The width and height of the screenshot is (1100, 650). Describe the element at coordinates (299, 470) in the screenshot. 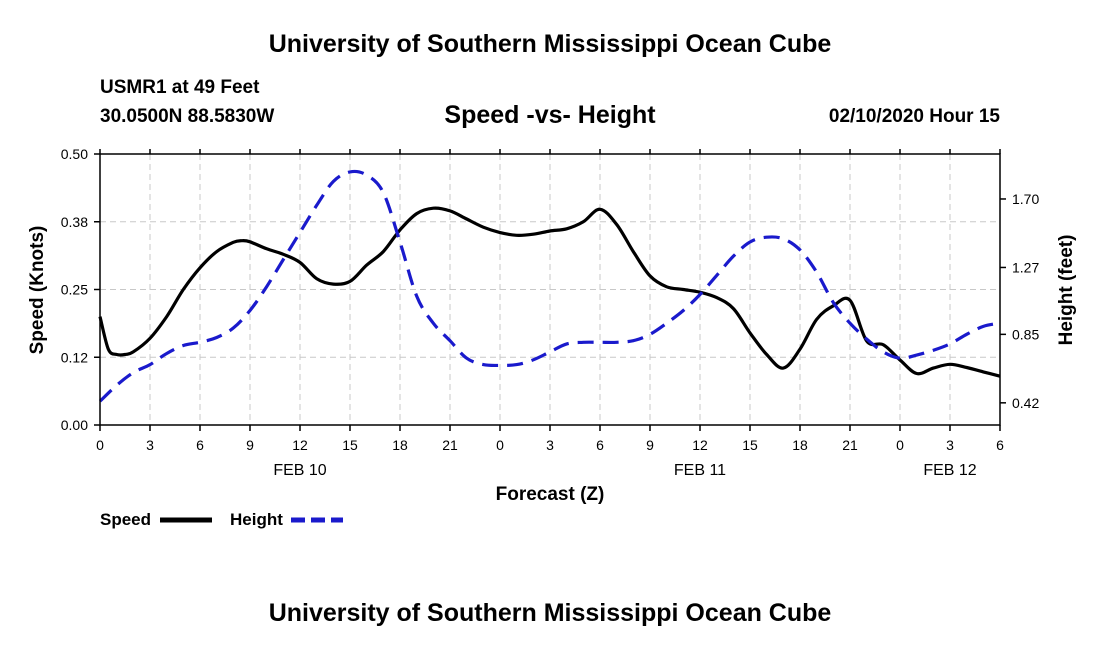

I see `date-label: FEB 10` at that location.